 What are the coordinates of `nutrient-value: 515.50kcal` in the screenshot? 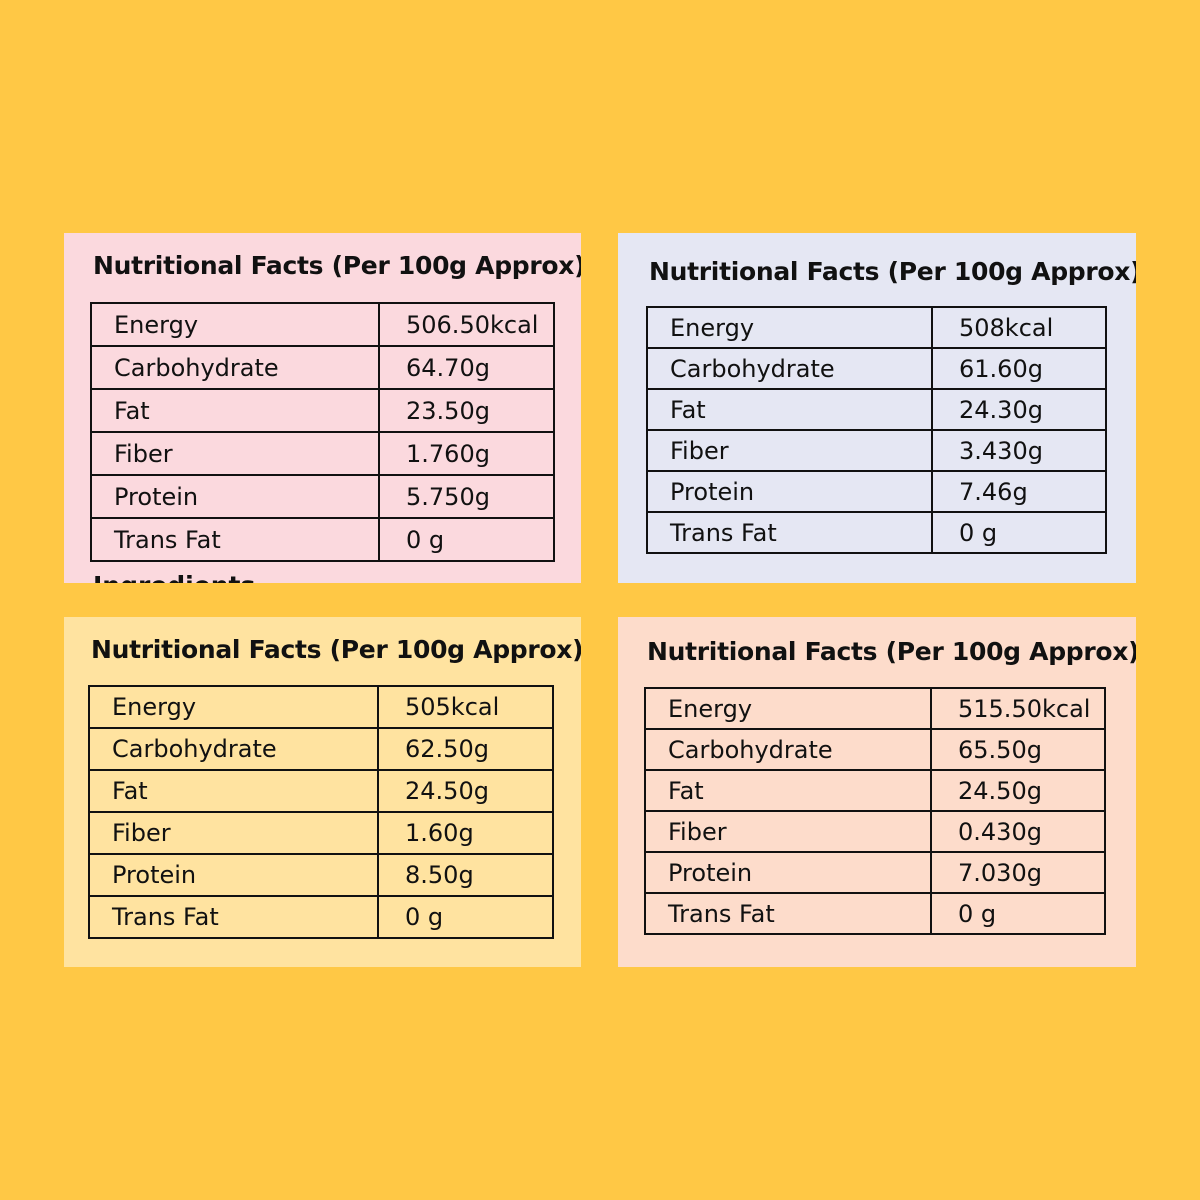 It's located at (1018, 708).